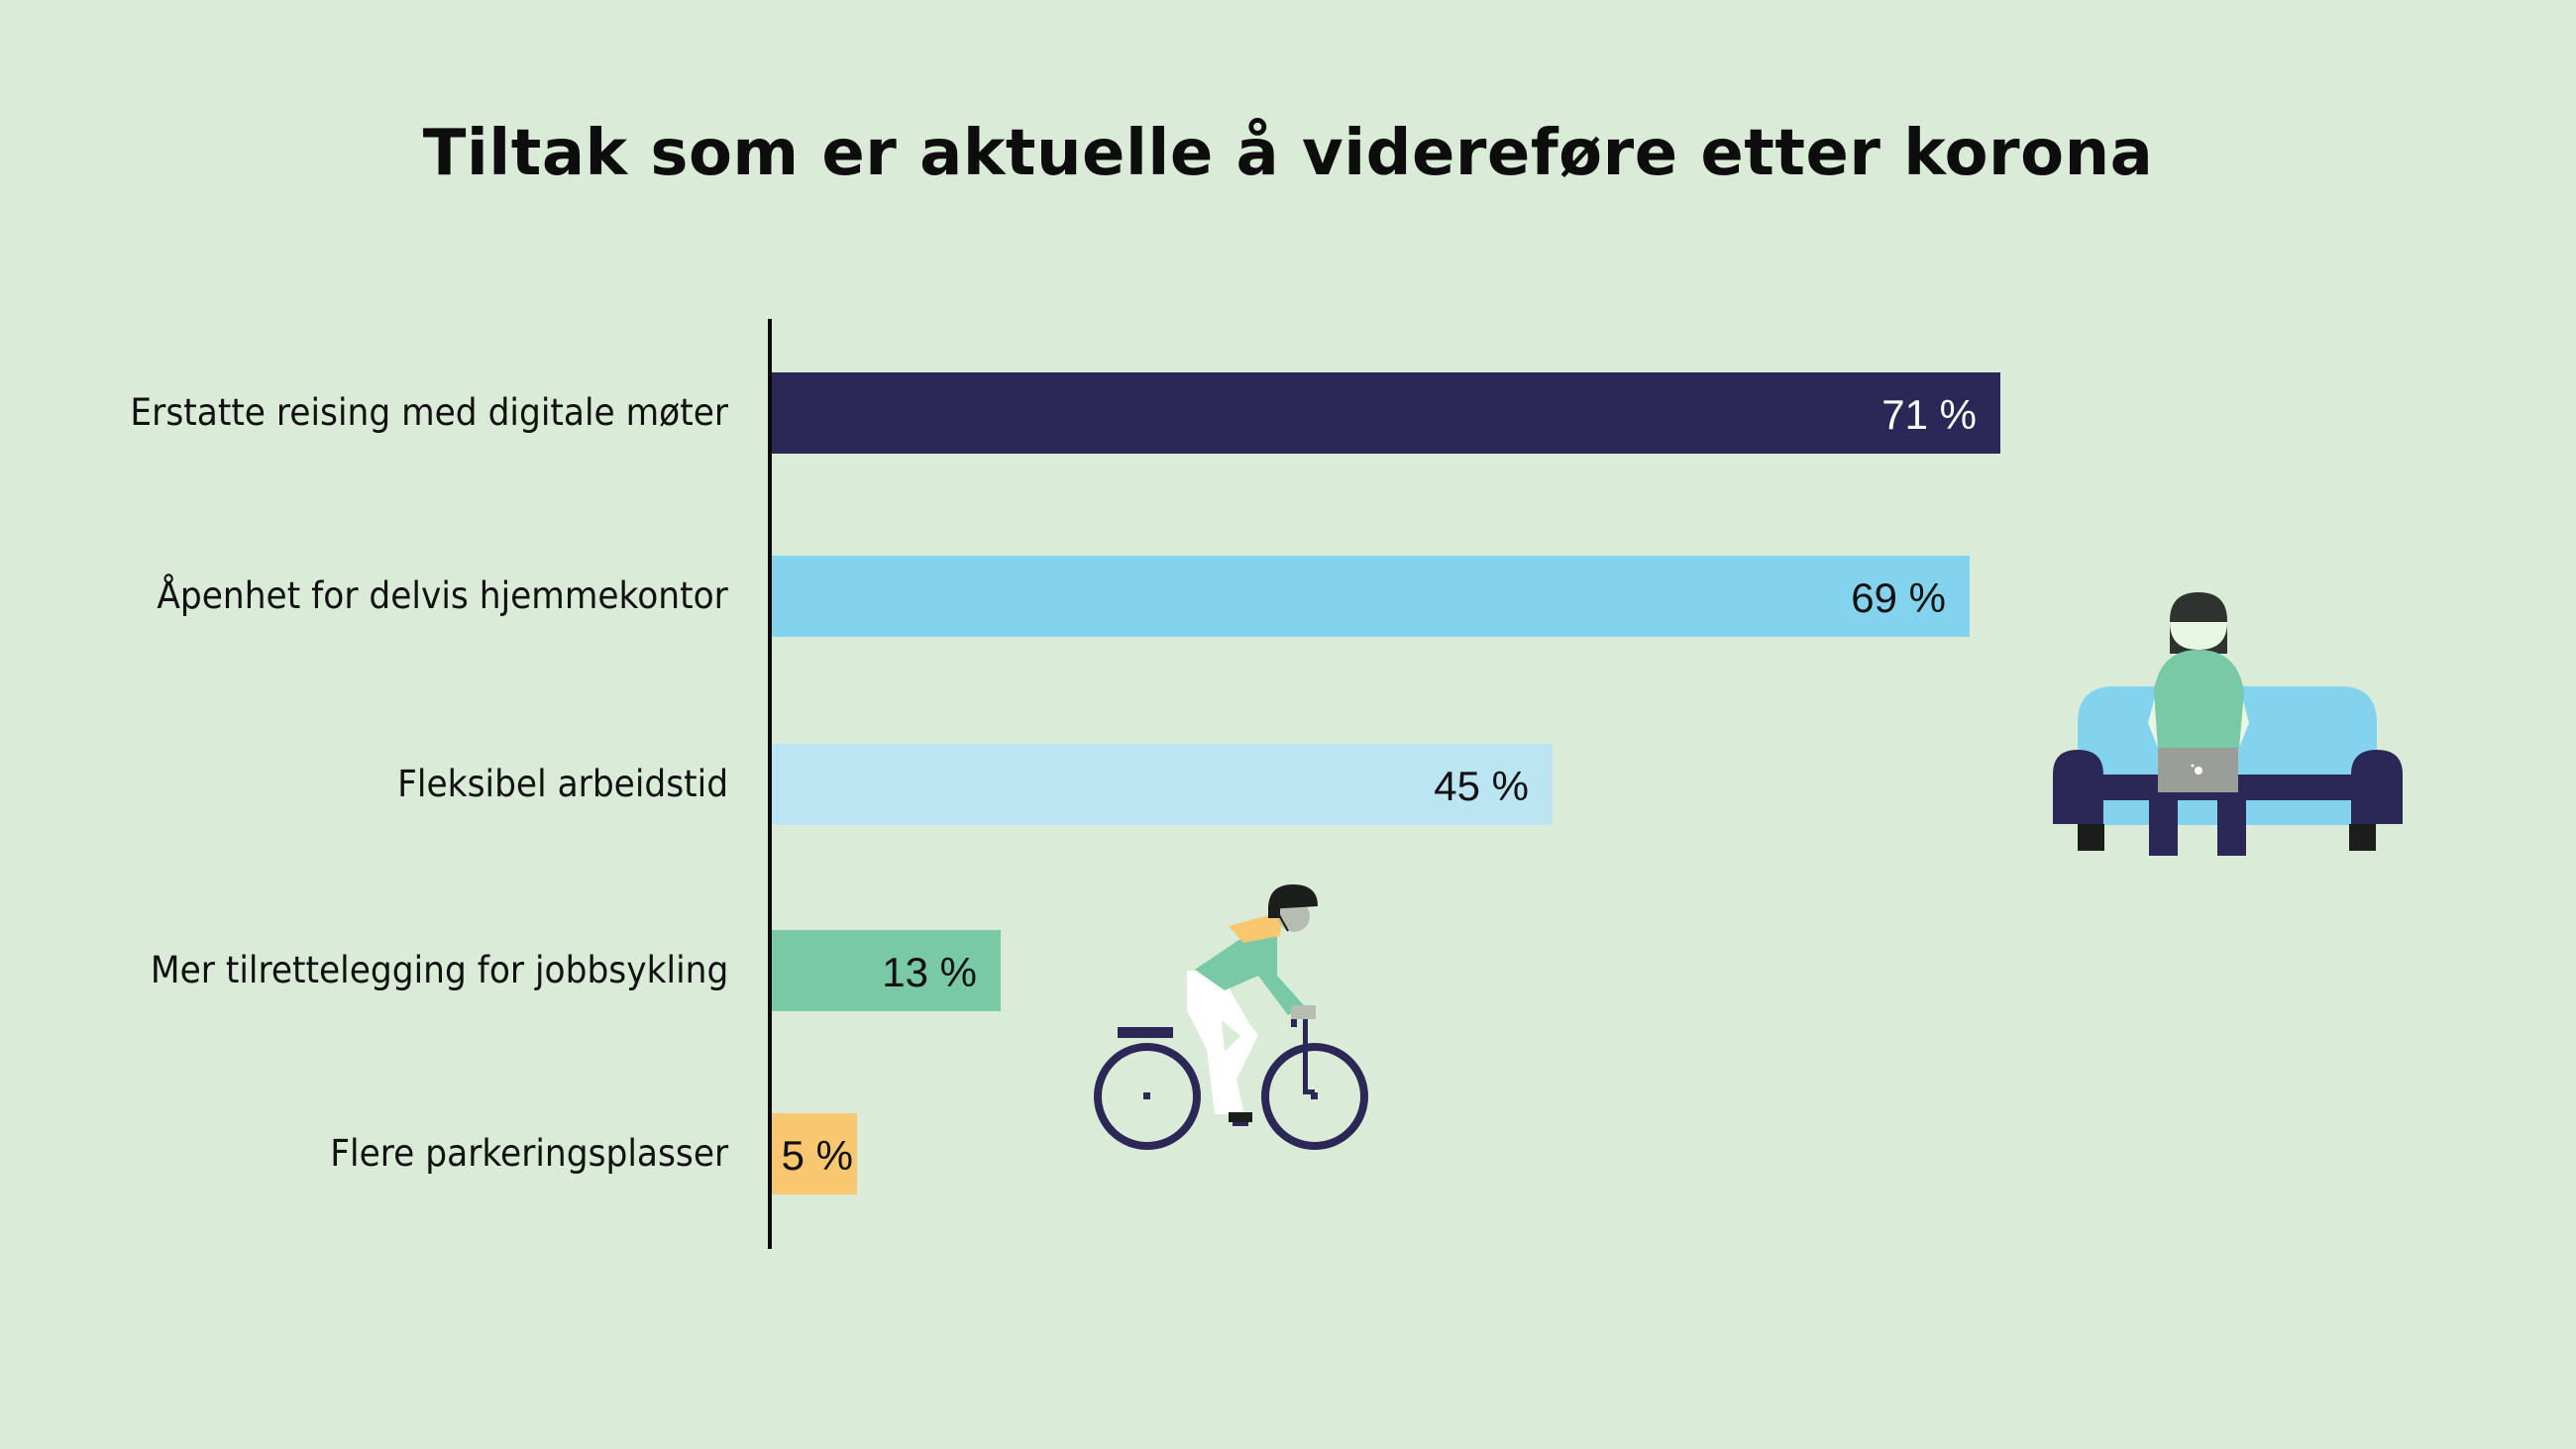  I want to click on category-label: Flere parkeringsplasser, so click(529, 1153).